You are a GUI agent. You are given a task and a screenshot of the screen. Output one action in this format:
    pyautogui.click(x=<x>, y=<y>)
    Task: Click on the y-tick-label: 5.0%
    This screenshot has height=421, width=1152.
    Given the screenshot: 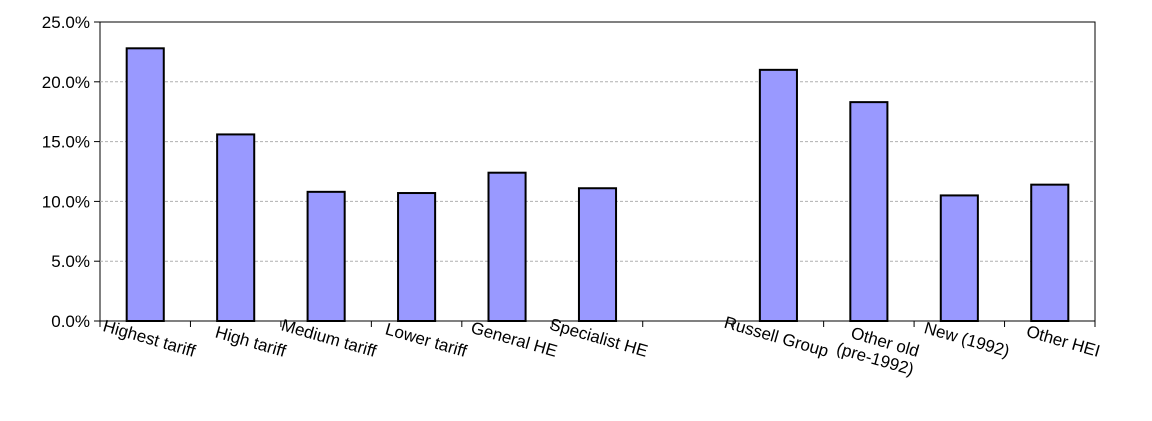 What is the action you would take?
    pyautogui.click(x=70, y=261)
    